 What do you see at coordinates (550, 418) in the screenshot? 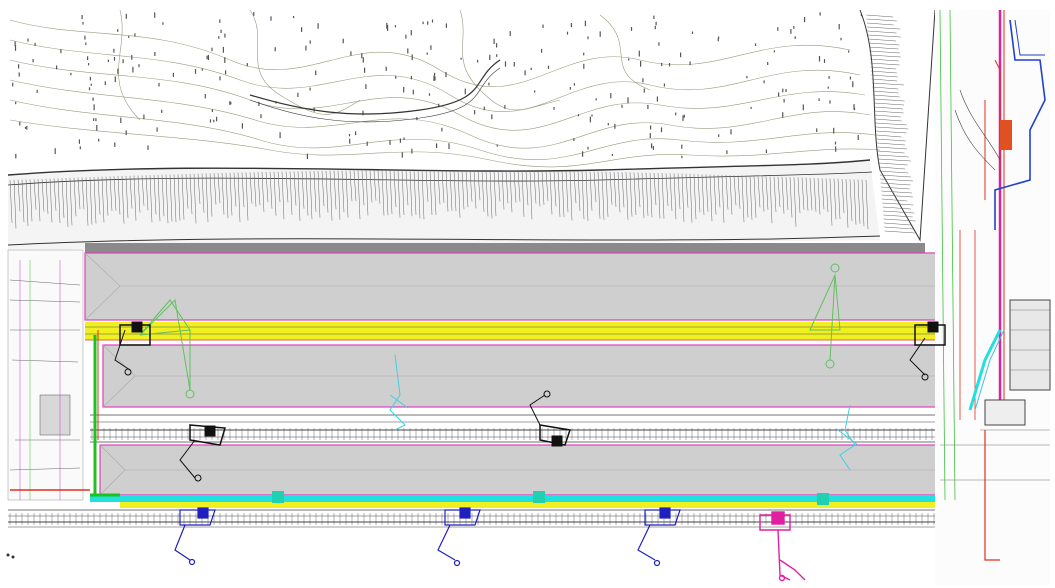
I see `bucket-wheel-icon` at bounding box center [550, 418].